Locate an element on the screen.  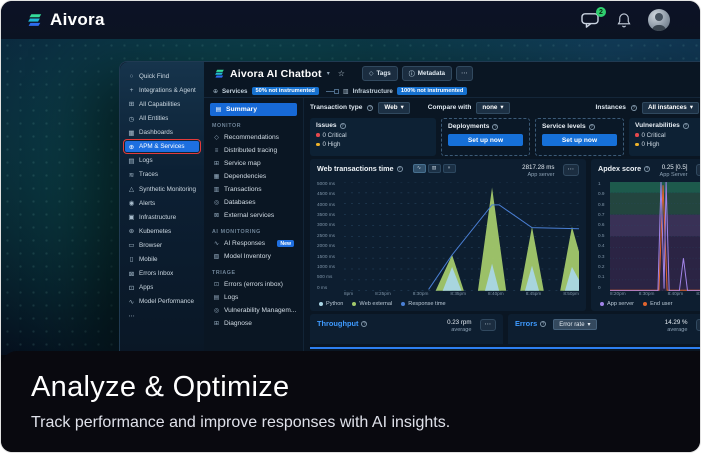
tags-button: ◇ Tags is located at coordinates (379, 73).